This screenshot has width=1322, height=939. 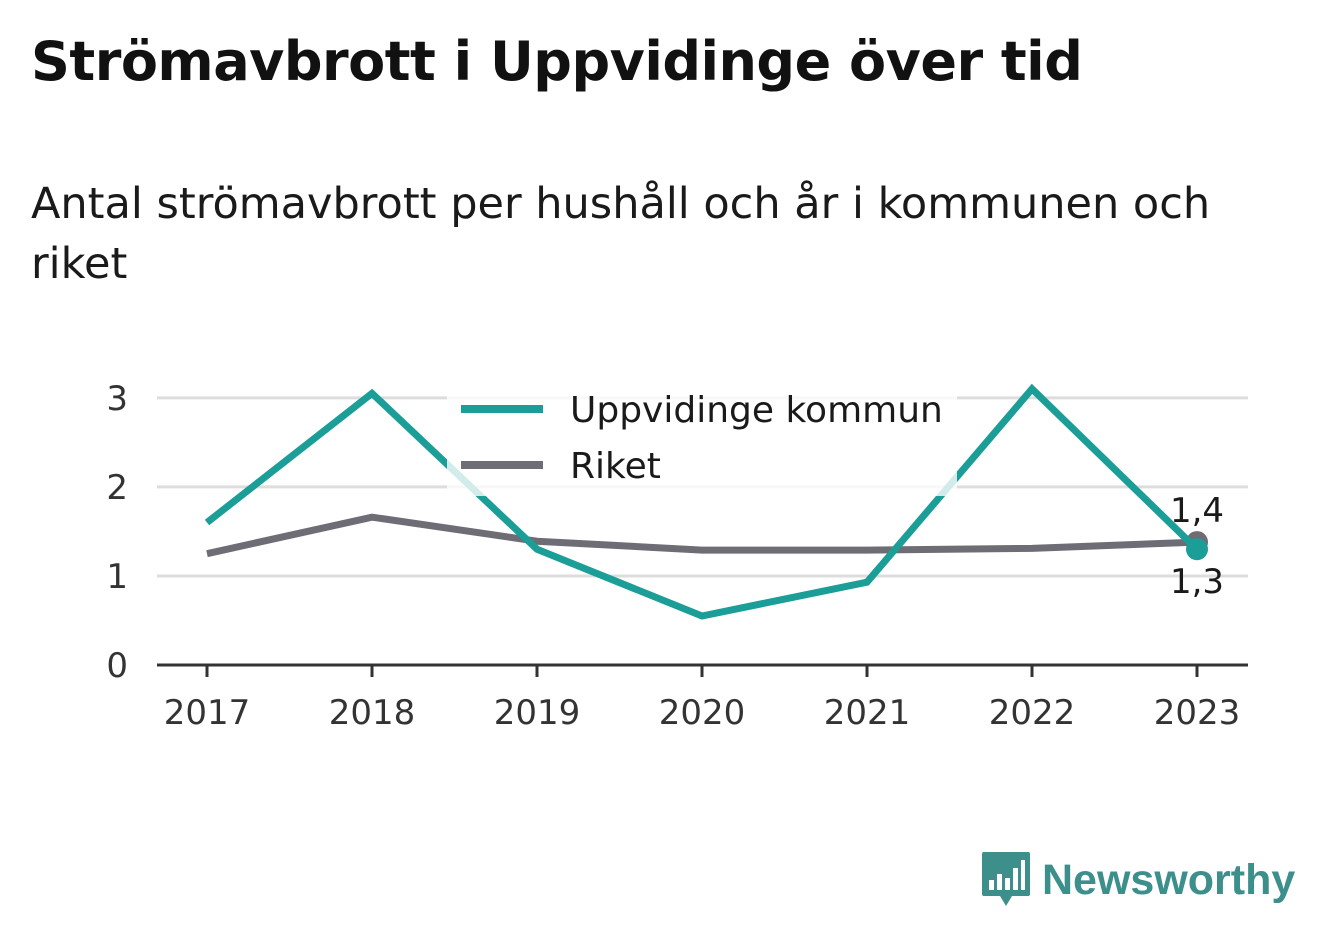 What do you see at coordinates (1197, 511) in the screenshot?
I see `end-value-label: 1,4` at bounding box center [1197, 511].